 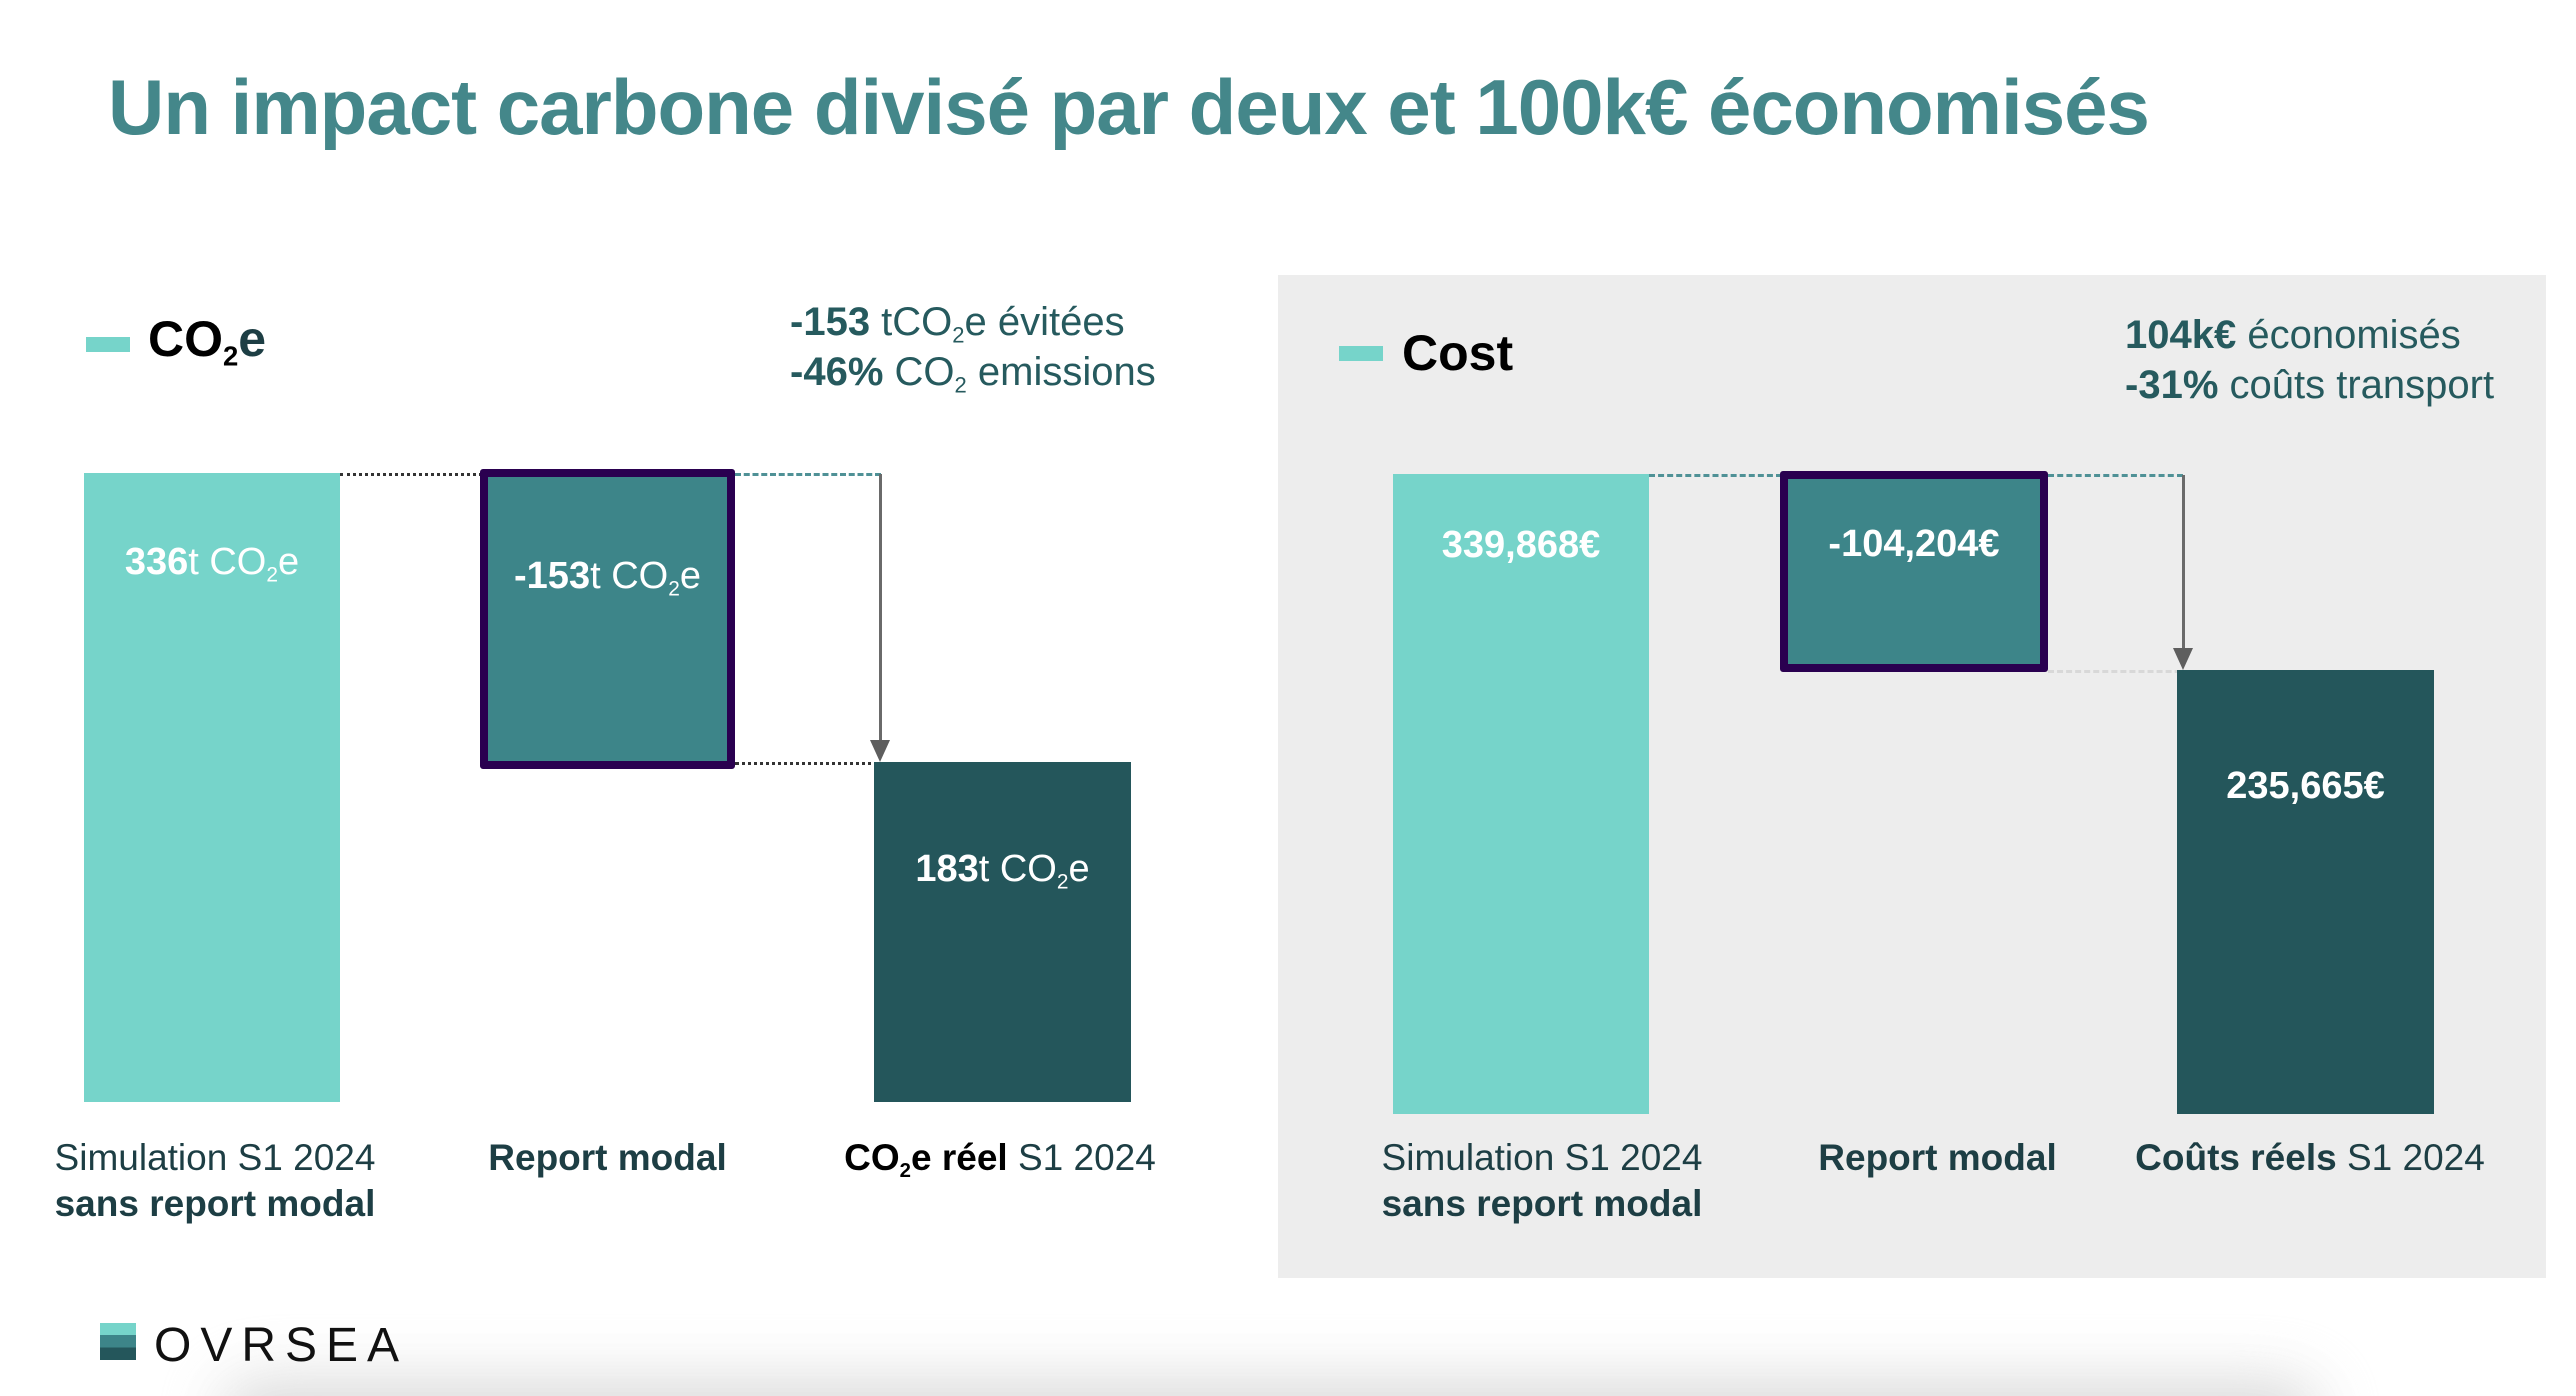 I want to click on bottom-shadow, so click(x=1270, y=1388).